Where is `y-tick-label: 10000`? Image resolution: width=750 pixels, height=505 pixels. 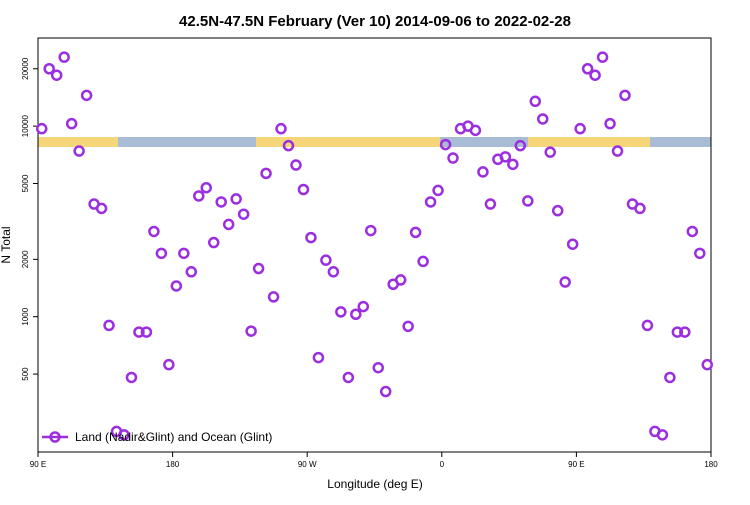
y-tick-label: 10000 is located at coordinates (25, 125).